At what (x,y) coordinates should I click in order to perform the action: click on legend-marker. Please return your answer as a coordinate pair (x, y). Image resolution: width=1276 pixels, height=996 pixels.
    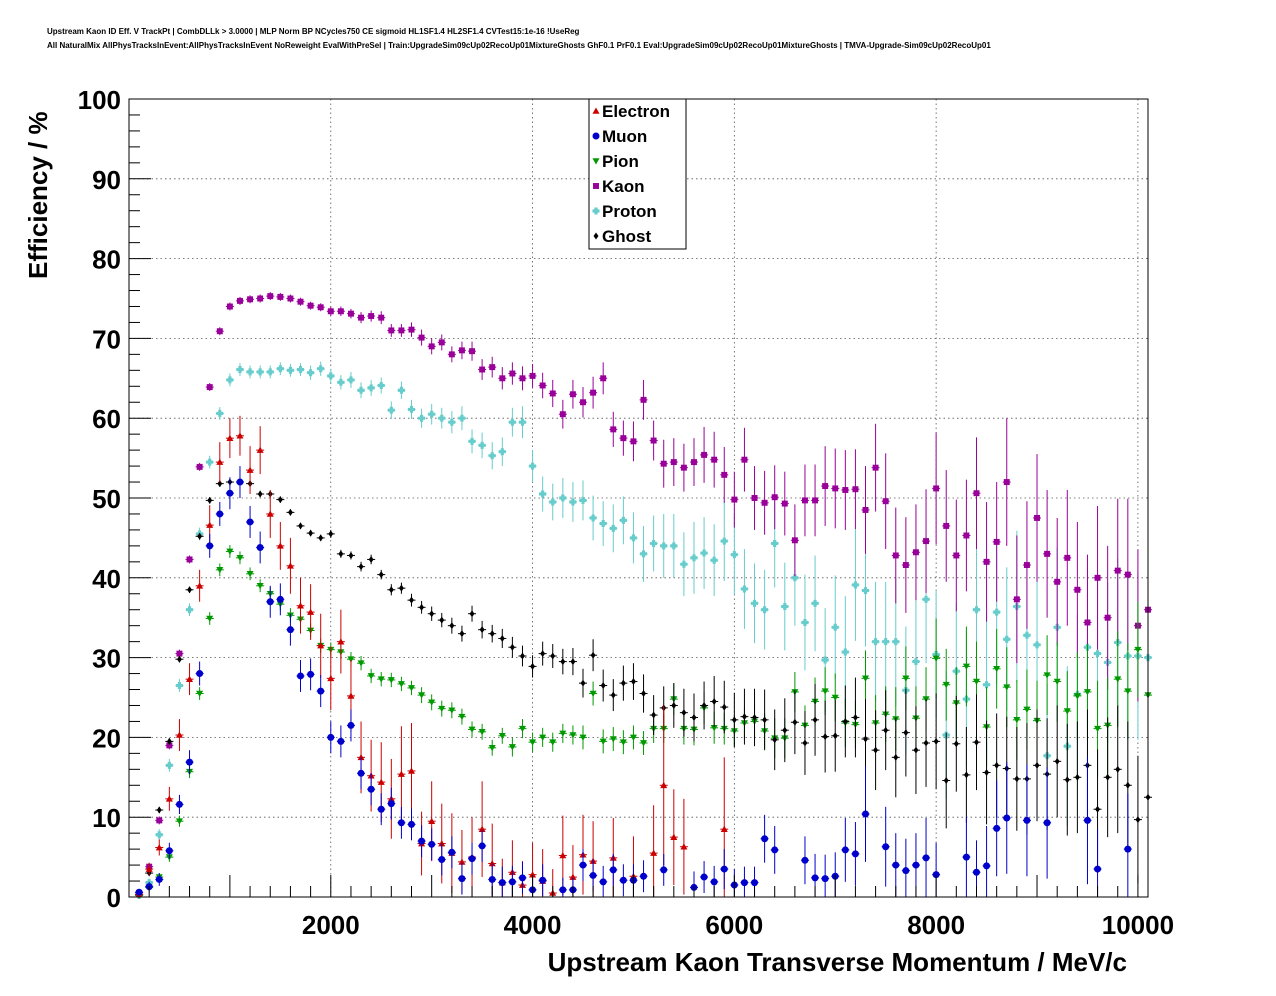
    Looking at the image, I should click on (596, 211).